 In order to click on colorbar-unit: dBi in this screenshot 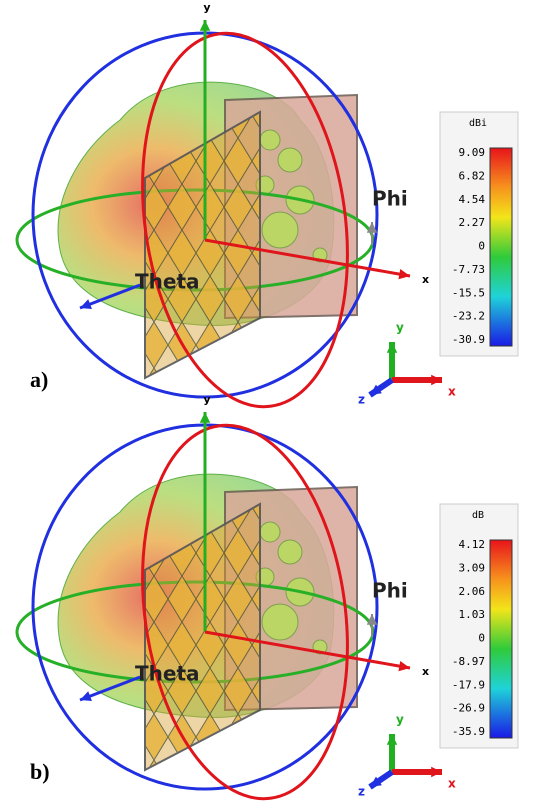, I will do `click(478, 123)`.